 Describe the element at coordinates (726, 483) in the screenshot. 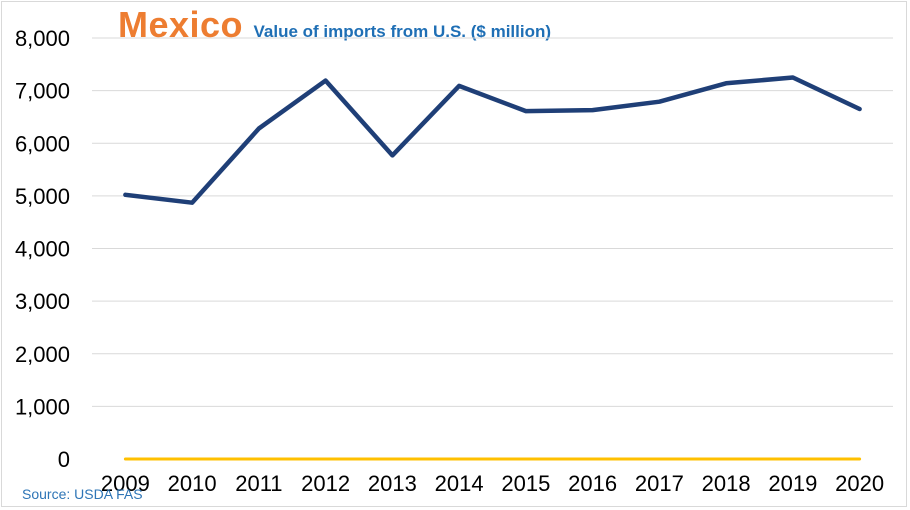

I see `x-tick-label: 2018` at that location.